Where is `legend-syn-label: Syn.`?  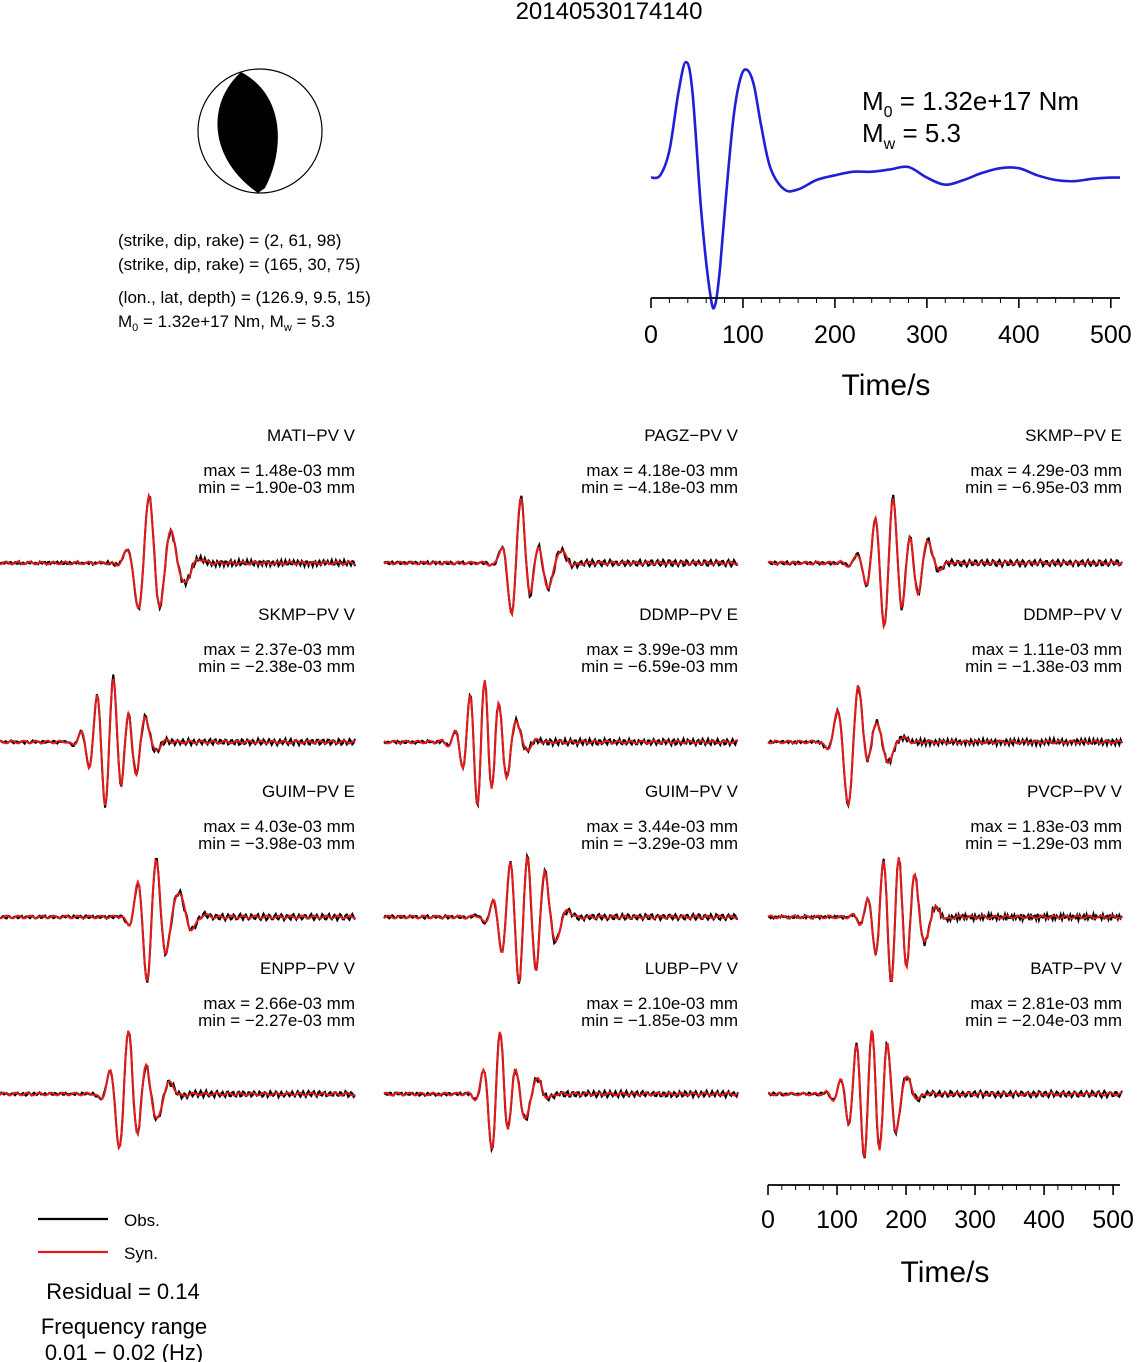 legend-syn-label: Syn. is located at coordinates (141, 1253).